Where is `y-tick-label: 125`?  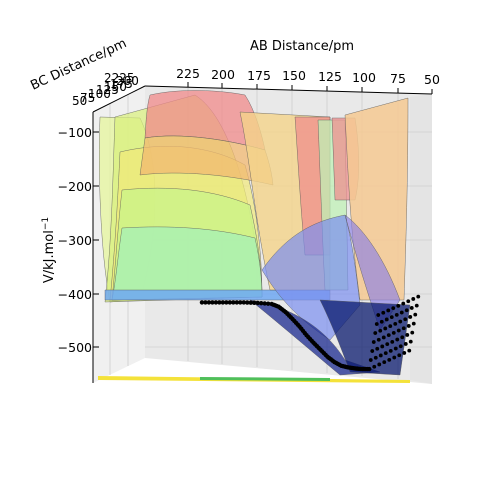
y-tick-label: 125 is located at coordinates (107, 90).